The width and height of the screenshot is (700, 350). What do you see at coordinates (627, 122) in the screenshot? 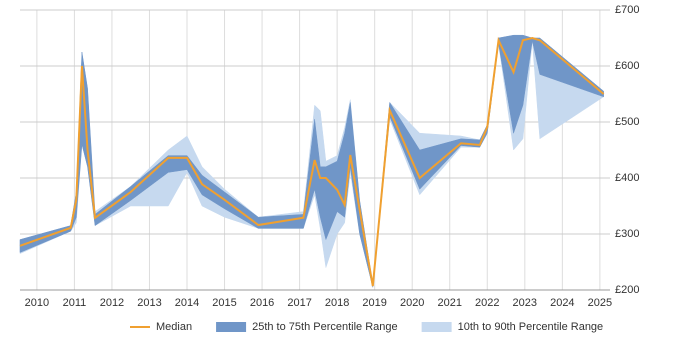
I see `y-tick-label: £500` at bounding box center [627, 122].